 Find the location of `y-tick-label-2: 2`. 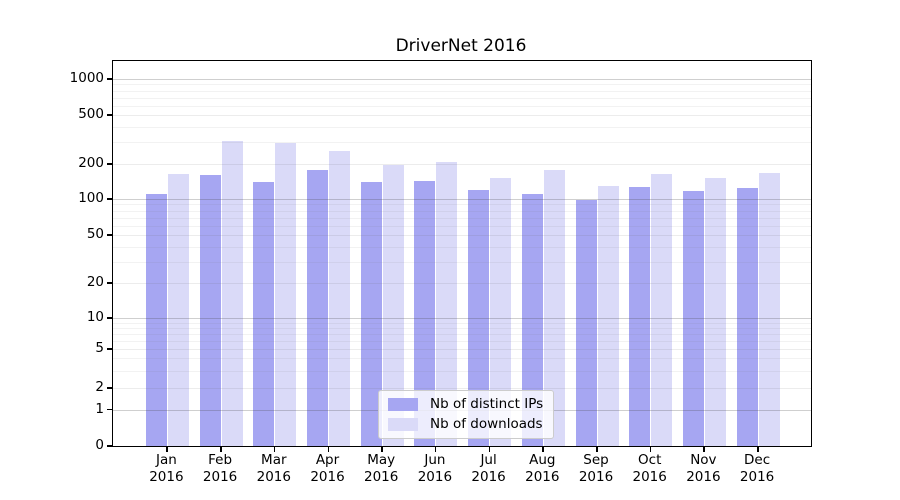

y-tick-label-2: 2 is located at coordinates (99, 387).